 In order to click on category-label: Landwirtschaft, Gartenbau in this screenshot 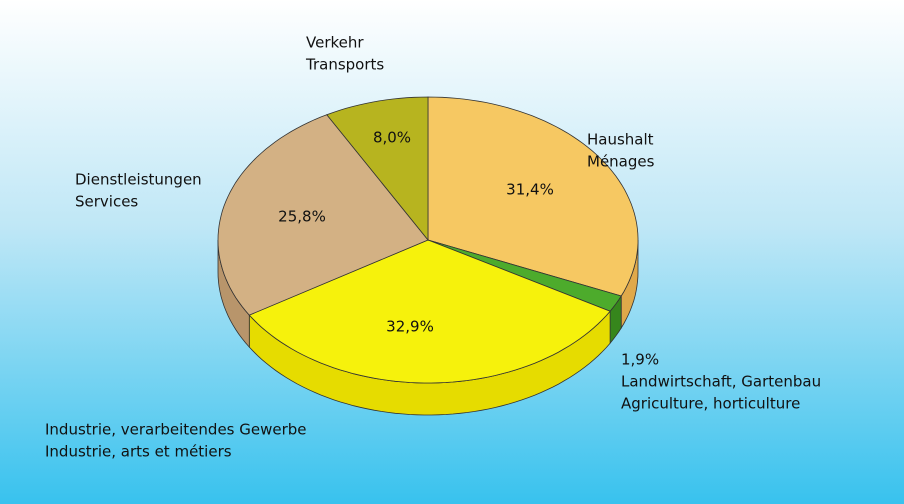, I will do `click(721, 382)`.